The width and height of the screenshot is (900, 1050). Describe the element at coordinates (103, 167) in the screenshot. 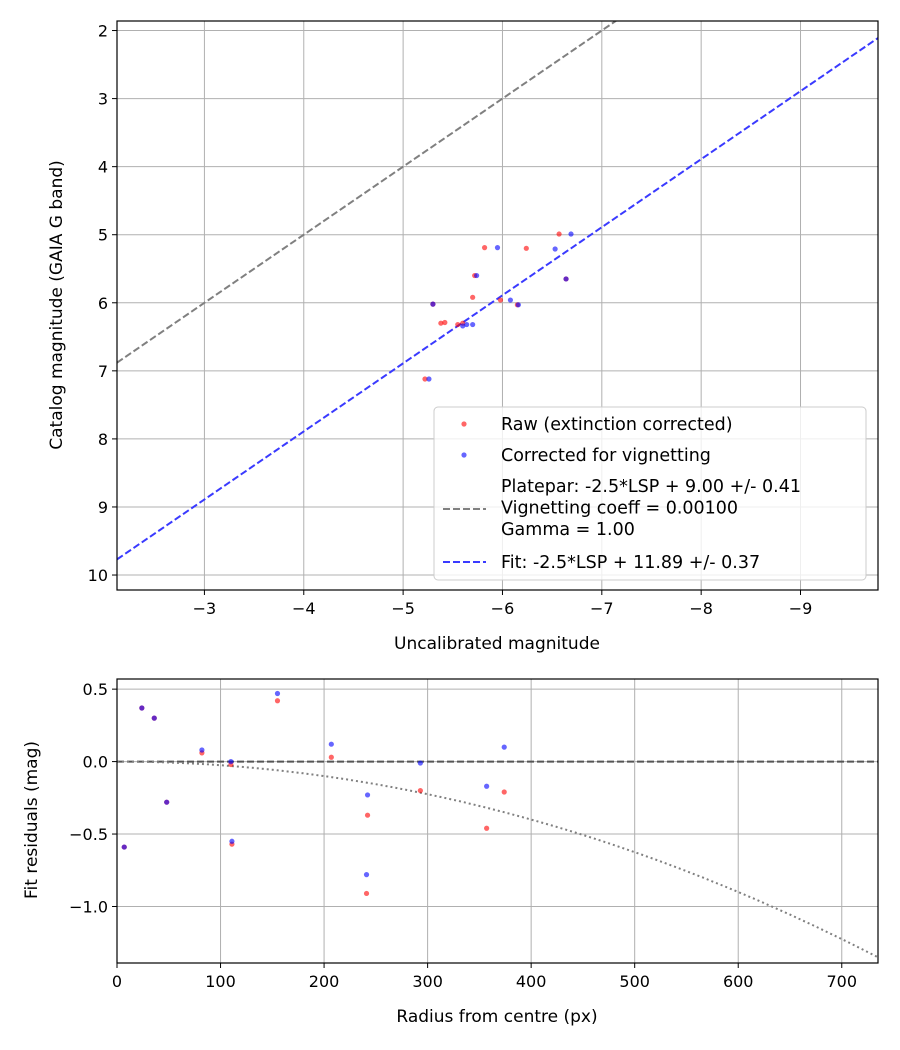

I see `calibration-y-tick-label: 4` at that location.